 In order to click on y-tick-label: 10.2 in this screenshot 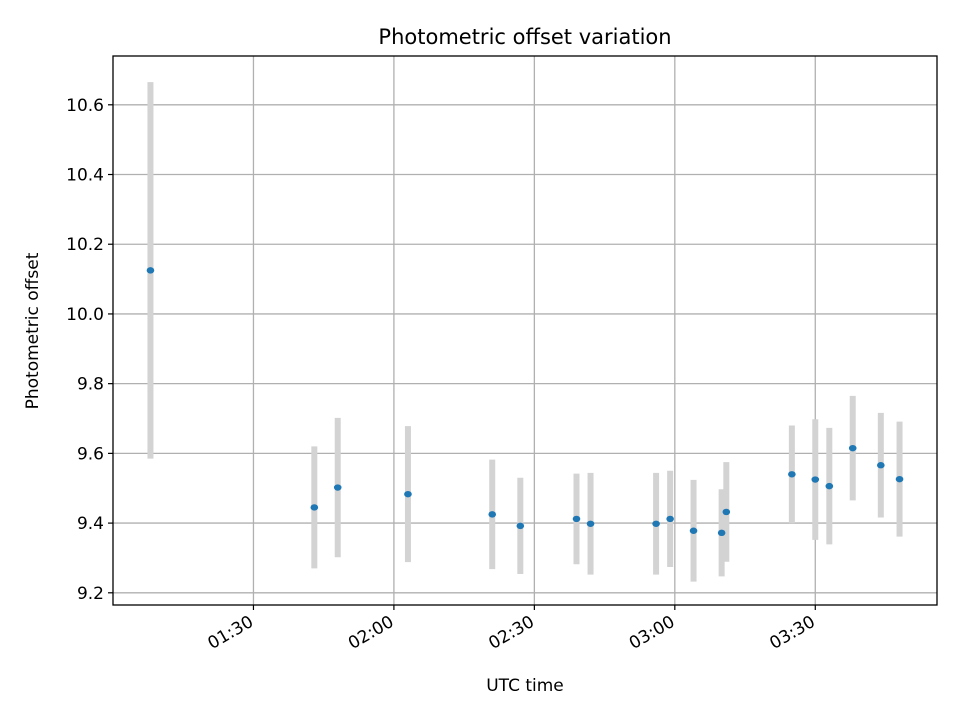, I will do `click(85, 245)`.